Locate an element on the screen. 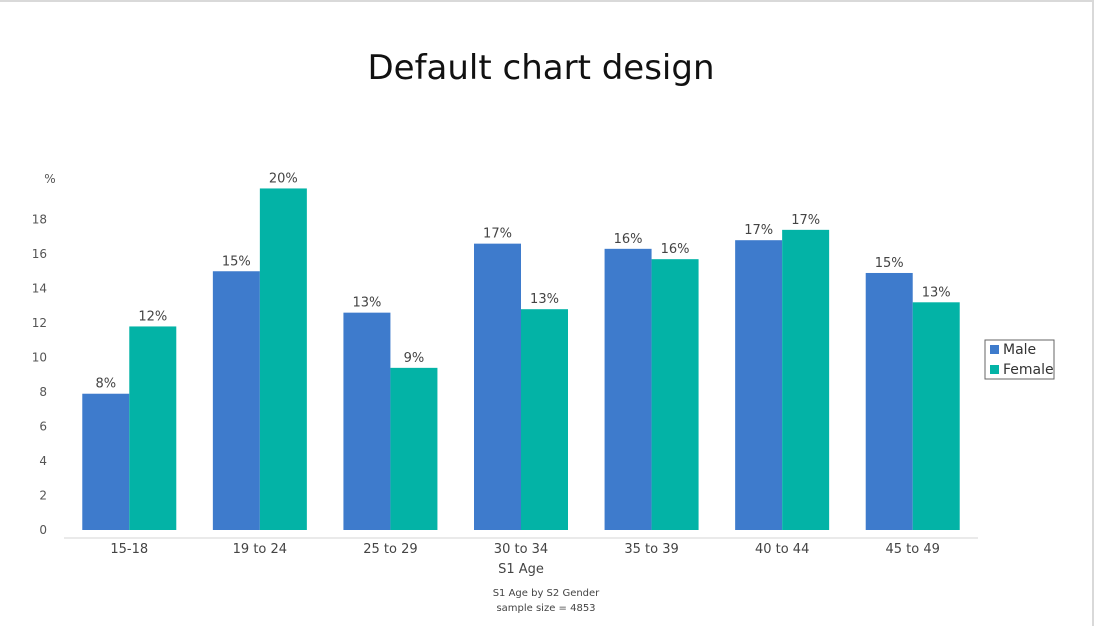 The width and height of the screenshot is (1096, 626). footnote-line-2: sample size = 4853 is located at coordinates (545, 608).